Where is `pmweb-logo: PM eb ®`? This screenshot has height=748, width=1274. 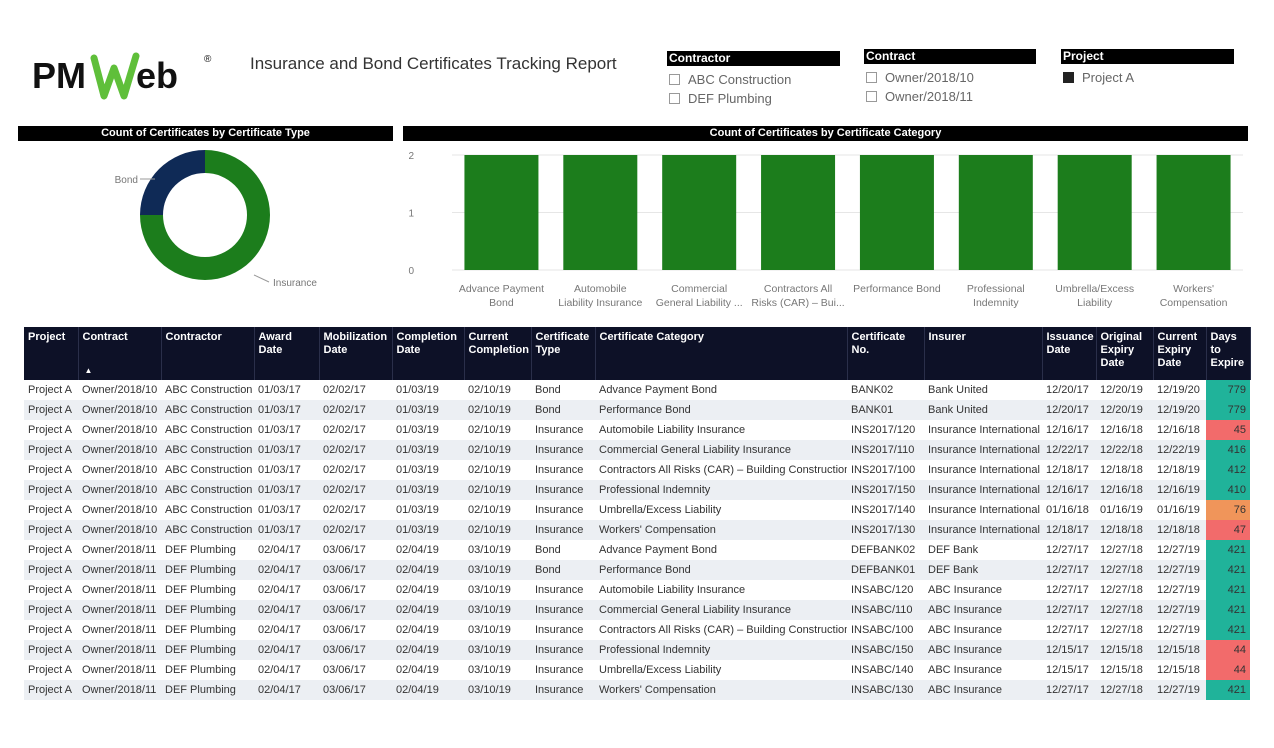
pmweb-logo: PM eb ® is located at coordinates (127, 74).